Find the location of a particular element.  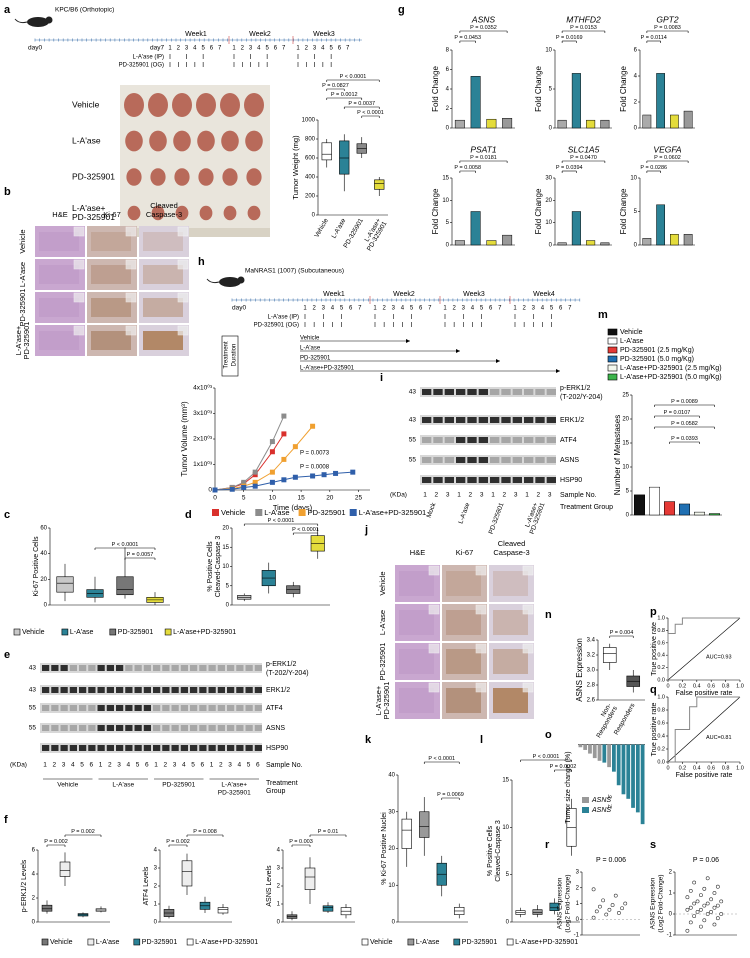

y-axis-label: Cleaved-Caspase 3 is located at coordinates (218, 567).